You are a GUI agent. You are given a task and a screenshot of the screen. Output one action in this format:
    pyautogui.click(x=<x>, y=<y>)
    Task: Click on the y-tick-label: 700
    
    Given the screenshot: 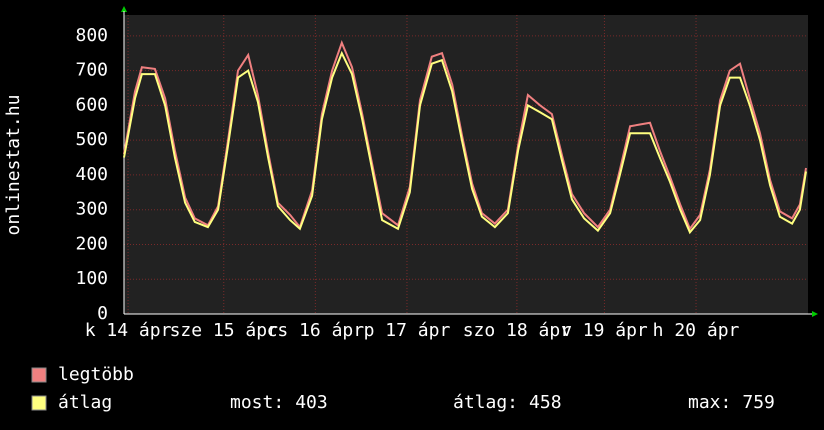 What is the action you would take?
    pyautogui.click(x=91, y=70)
    